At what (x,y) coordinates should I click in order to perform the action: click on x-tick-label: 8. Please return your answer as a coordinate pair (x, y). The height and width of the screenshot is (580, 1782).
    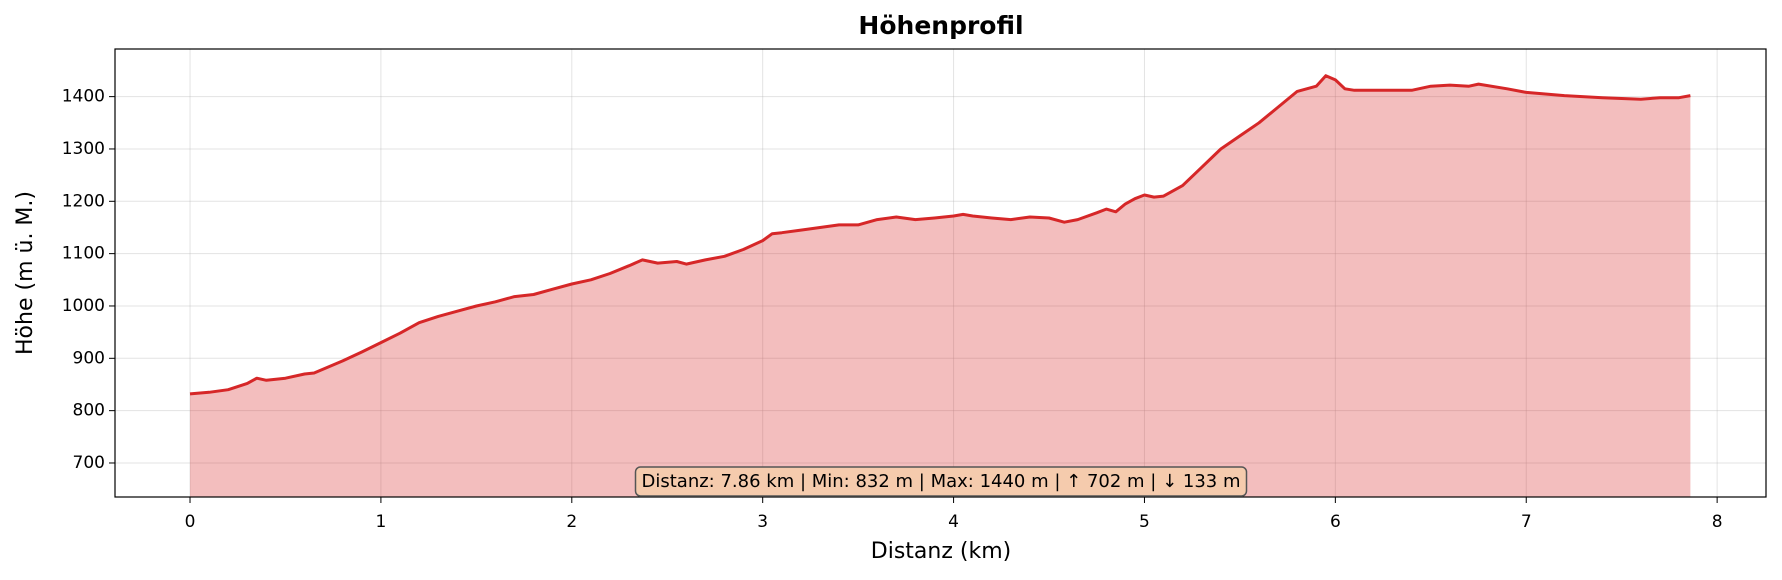
    Looking at the image, I should click on (1717, 522).